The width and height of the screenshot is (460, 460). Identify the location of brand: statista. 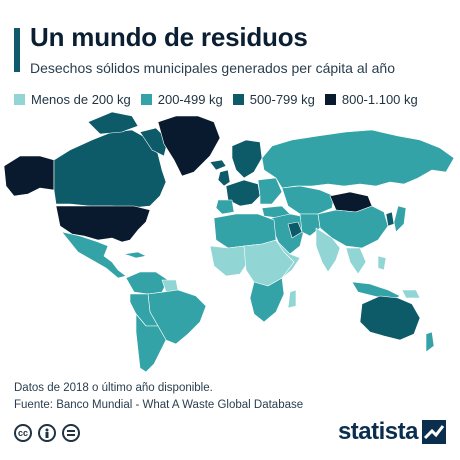
(392, 432).